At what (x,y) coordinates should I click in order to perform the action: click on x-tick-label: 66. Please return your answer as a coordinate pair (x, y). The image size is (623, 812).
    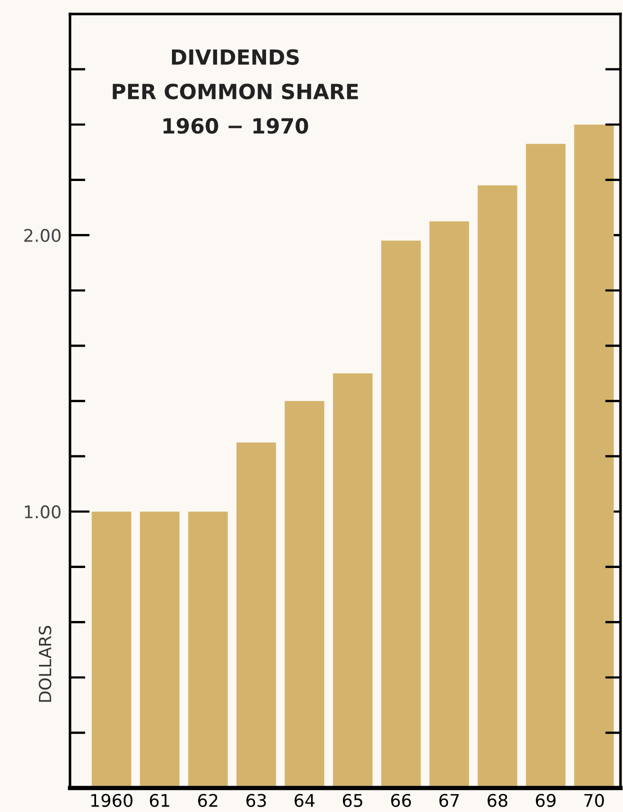
    Looking at the image, I should click on (401, 800).